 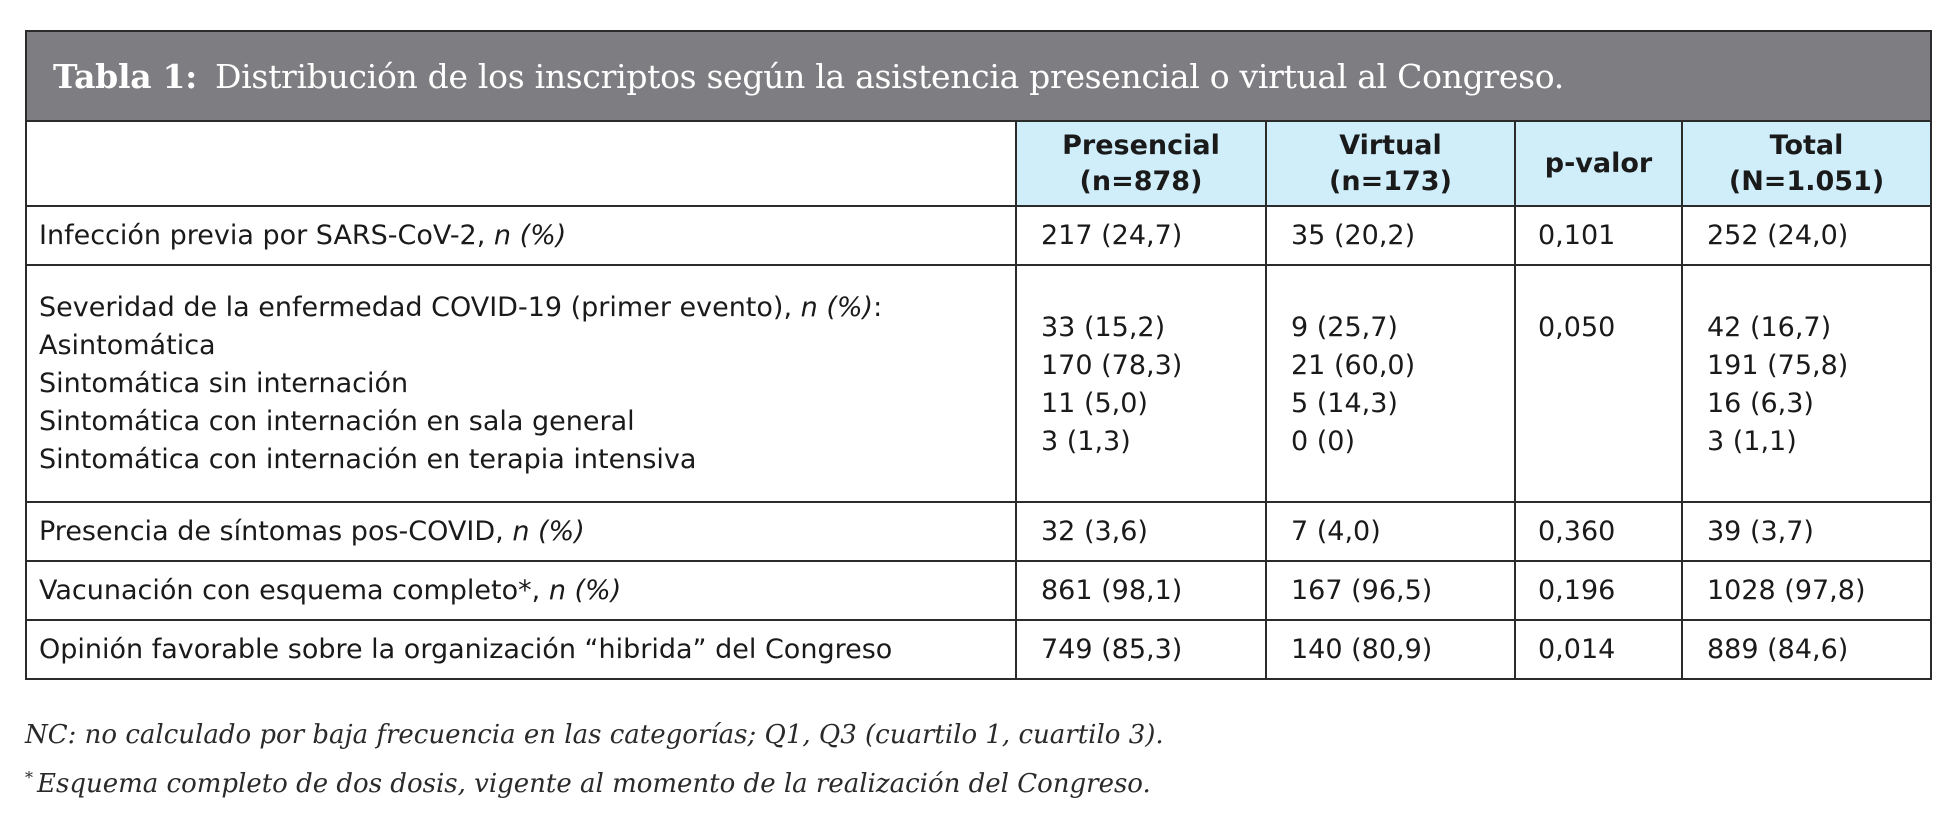 I want to click on cell-total: 889 (84,6), so click(x=1806, y=649).